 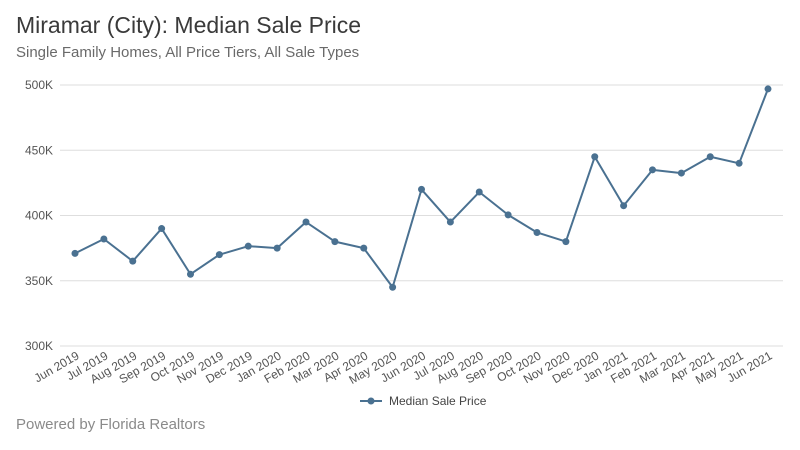 I want to click on y-tick-label: 500K, so click(x=39, y=85).